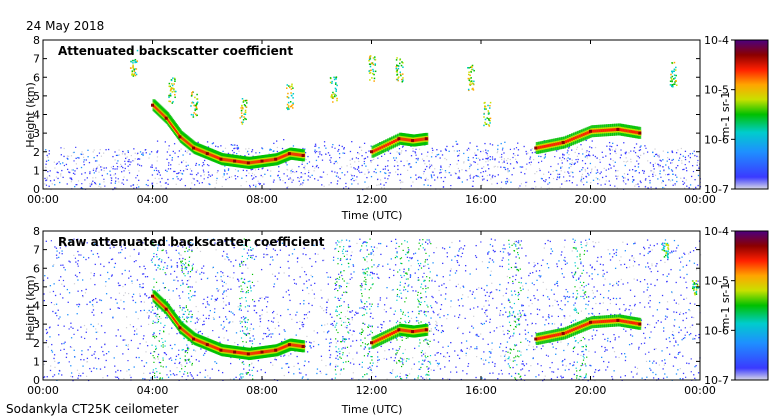 The image size is (780, 420). Describe the element at coordinates (65, 26) in the screenshot. I see `date-label: 24 May 2018` at that location.